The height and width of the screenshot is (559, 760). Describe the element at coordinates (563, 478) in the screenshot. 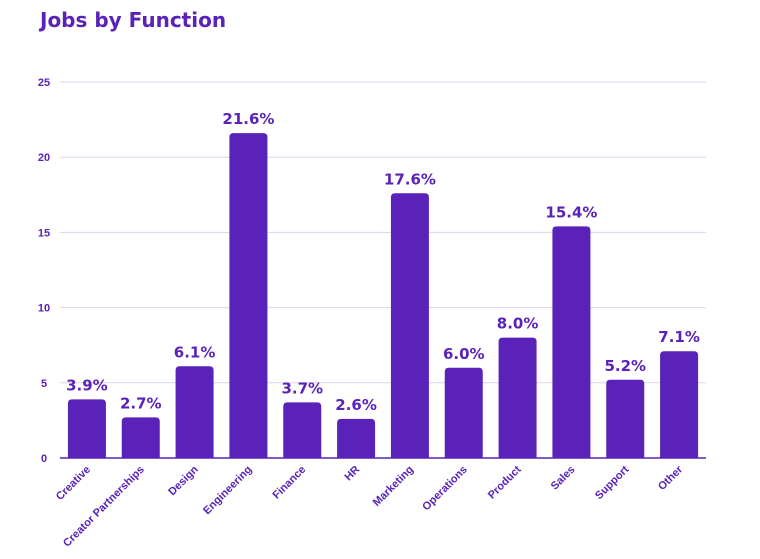

I see `x-tick-label: Sales` at that location.